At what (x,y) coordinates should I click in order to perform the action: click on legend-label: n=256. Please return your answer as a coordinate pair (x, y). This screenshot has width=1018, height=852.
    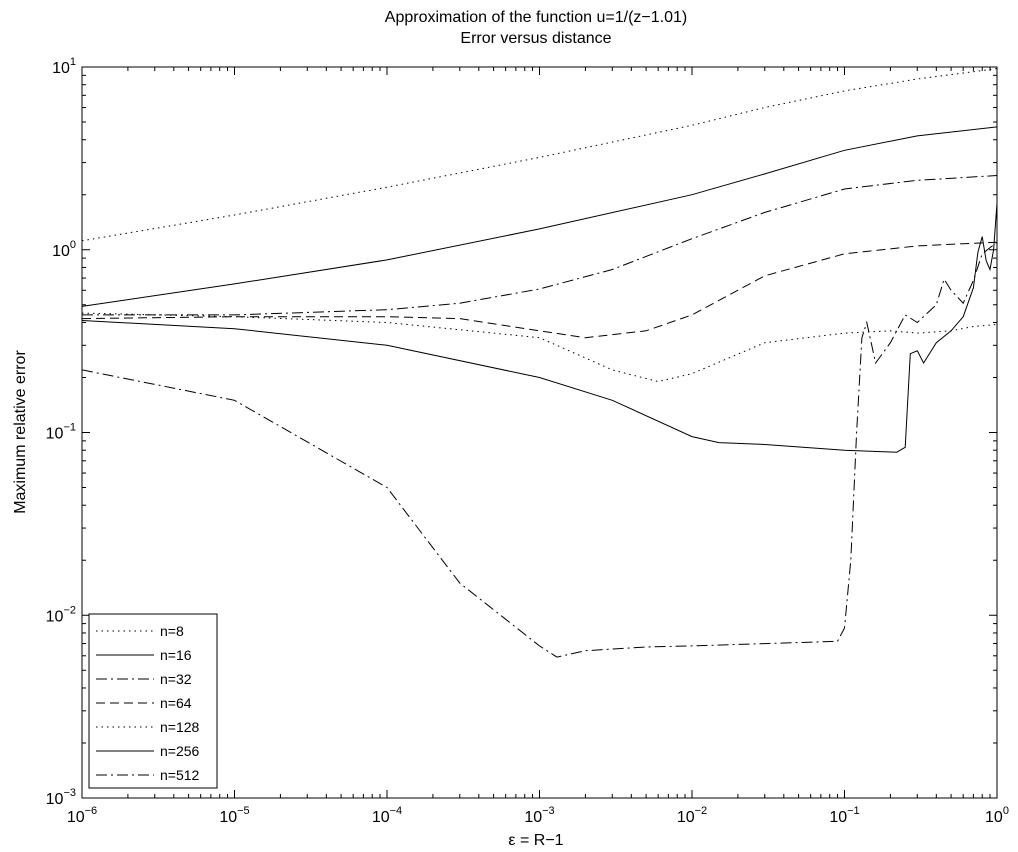
    Looking at the image, I should click on (180, 751).